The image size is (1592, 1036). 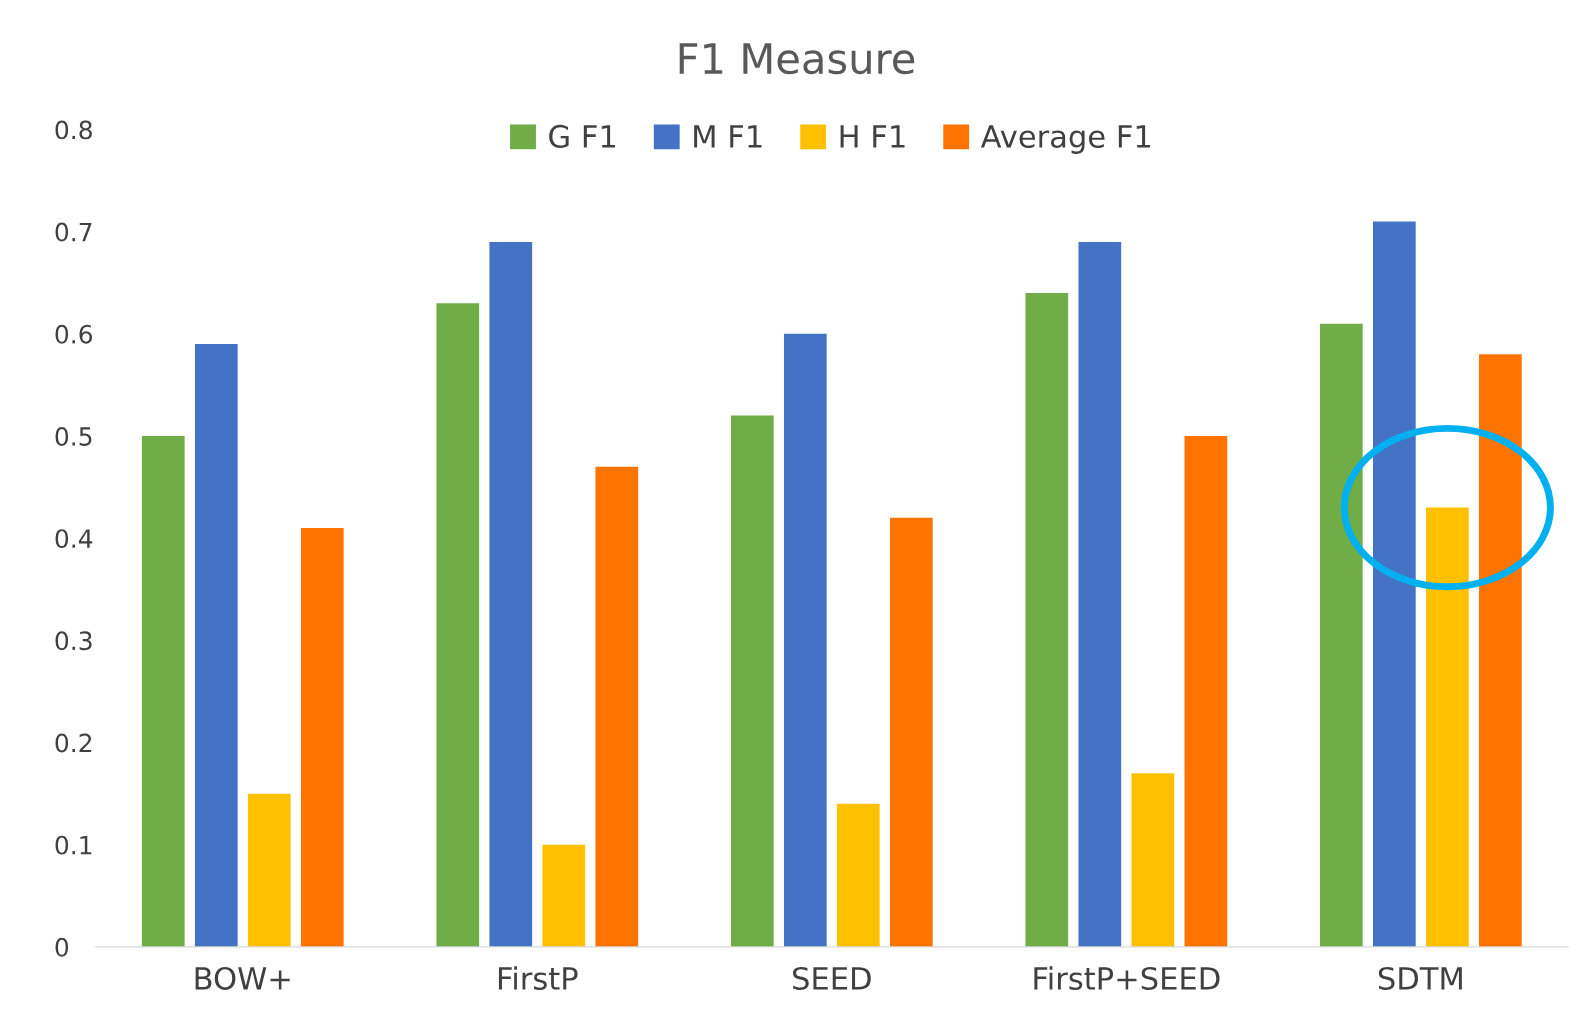 What do you see at coordinates (62, 947) in the screenshot?
I see `y-tick-label: 0` at bounding box center [62, 947].